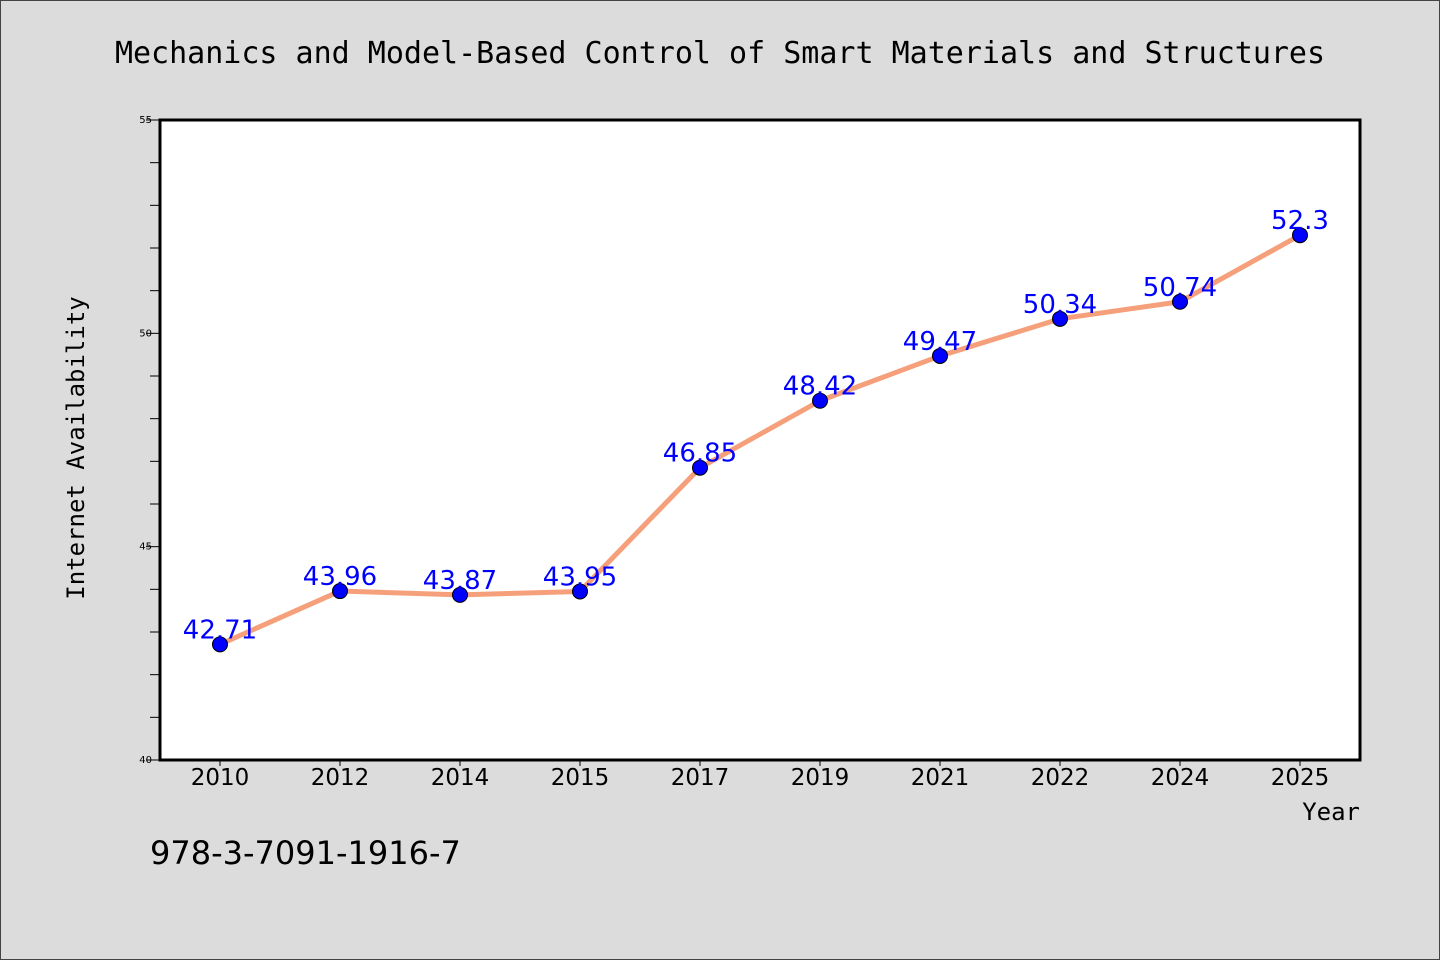  What do you see at coordinates (145, 333) in the screenshot?
I see `y-tick-label: 50` at bounding box center [145, 333].